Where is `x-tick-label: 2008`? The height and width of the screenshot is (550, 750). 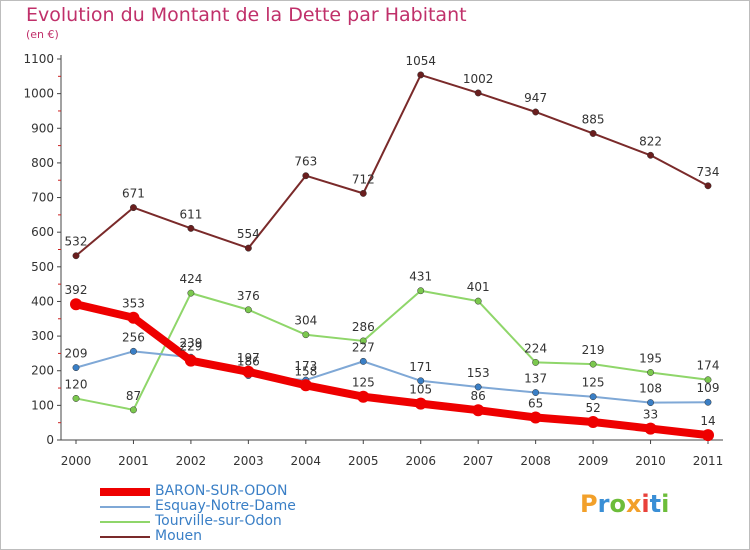 x-tick-label: 2008 is located at coordinates (535, 461).